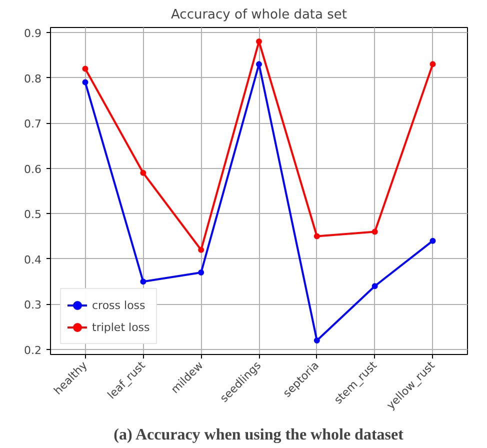 The height and width of the screenshot is (448, 487). Describe the element at coordinates (33, 124) in the screenshot. I see `y-tick-label: 0.7` at that location.